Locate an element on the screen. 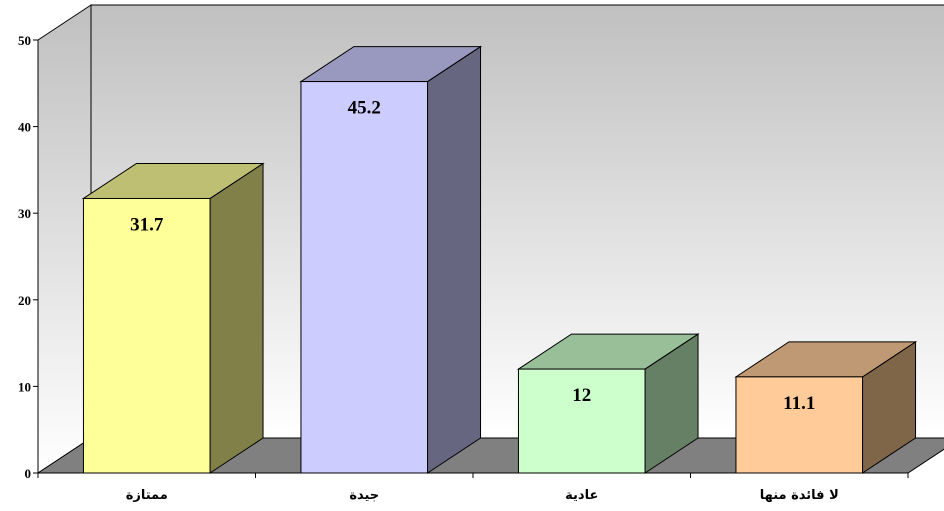 The image size is (944, 511). data-label: 11.1 is located at coordinates (799, 403).